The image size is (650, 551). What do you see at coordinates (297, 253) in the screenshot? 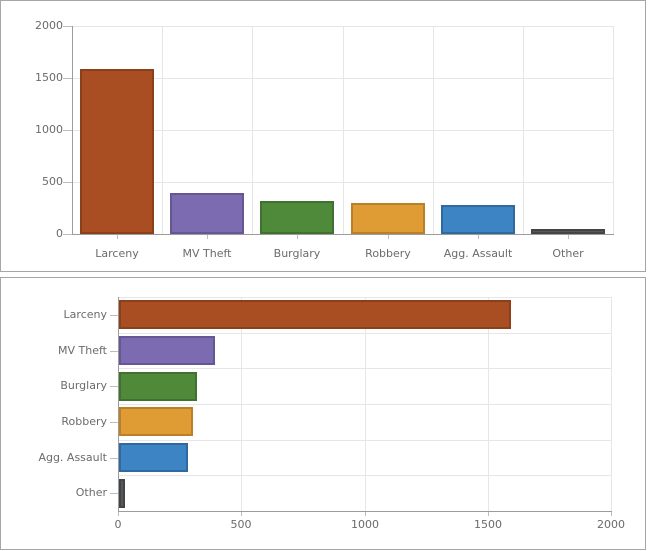
I see `x-axis-category-label: Burglary` at bounding box center [297, 253].